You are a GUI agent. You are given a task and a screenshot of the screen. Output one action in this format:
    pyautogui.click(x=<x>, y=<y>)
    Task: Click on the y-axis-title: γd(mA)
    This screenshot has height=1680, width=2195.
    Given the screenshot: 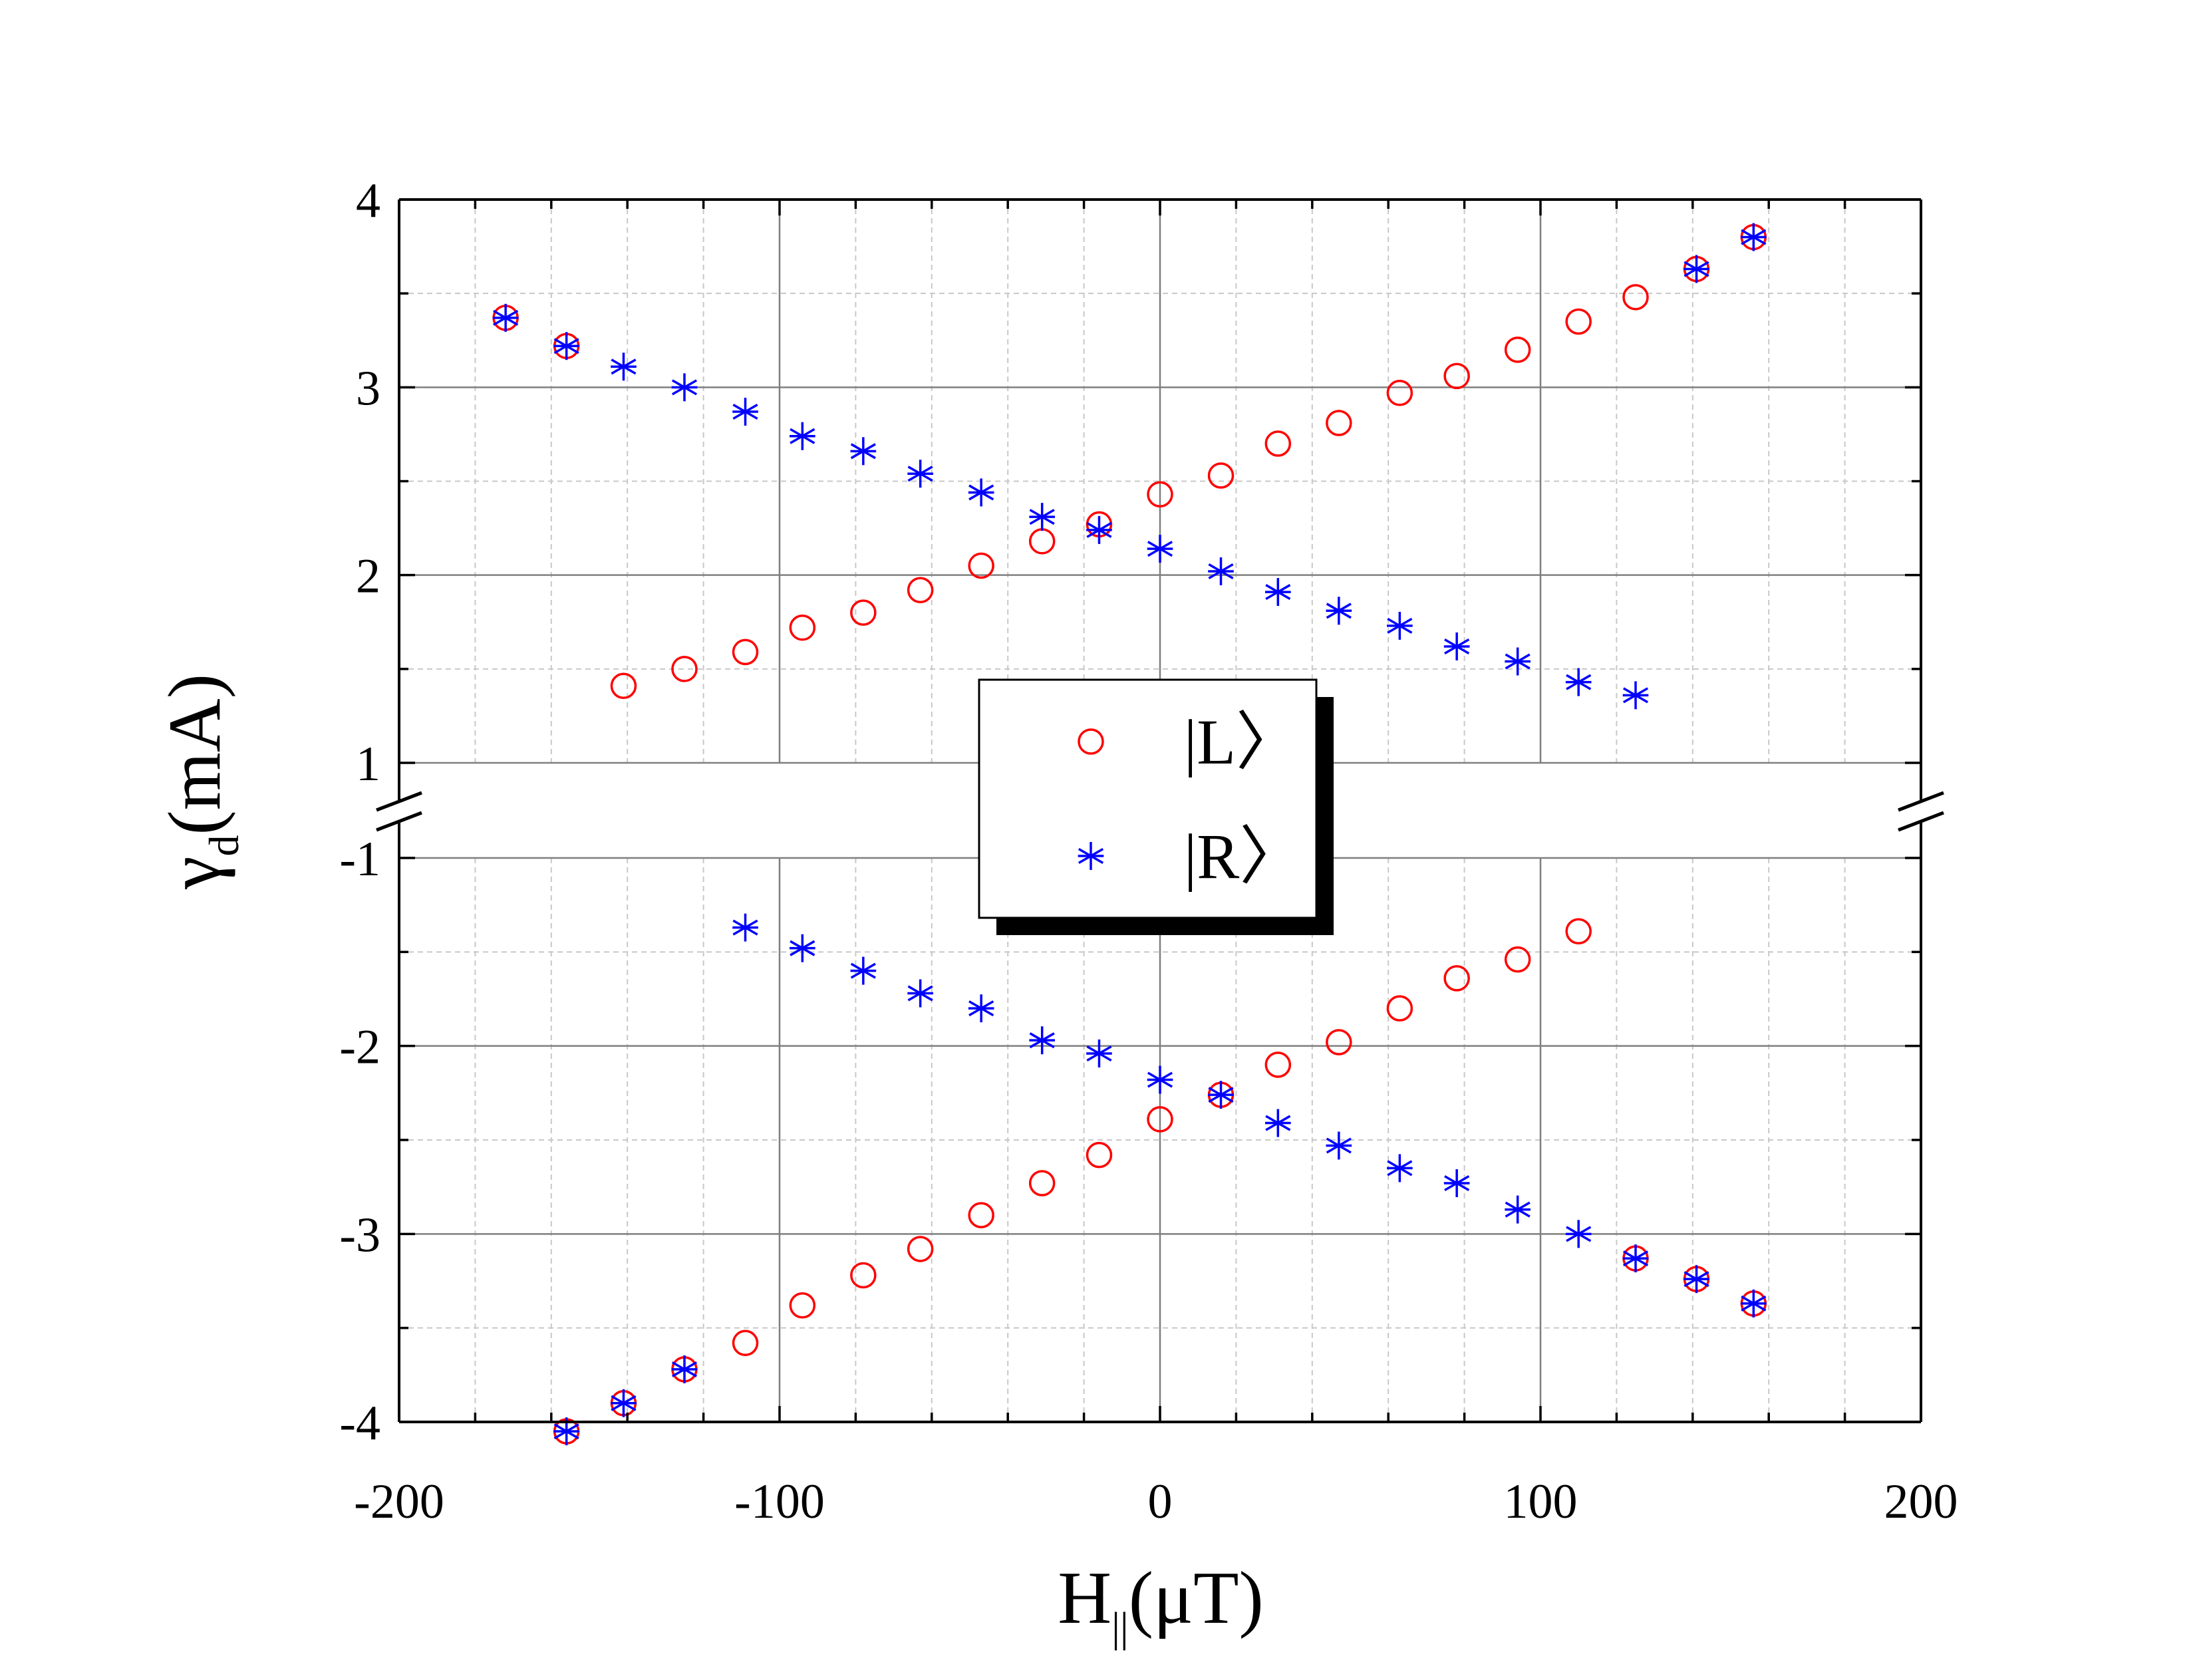 What is the action you would take?
    pyautogui.click(x=201, y=782)
    